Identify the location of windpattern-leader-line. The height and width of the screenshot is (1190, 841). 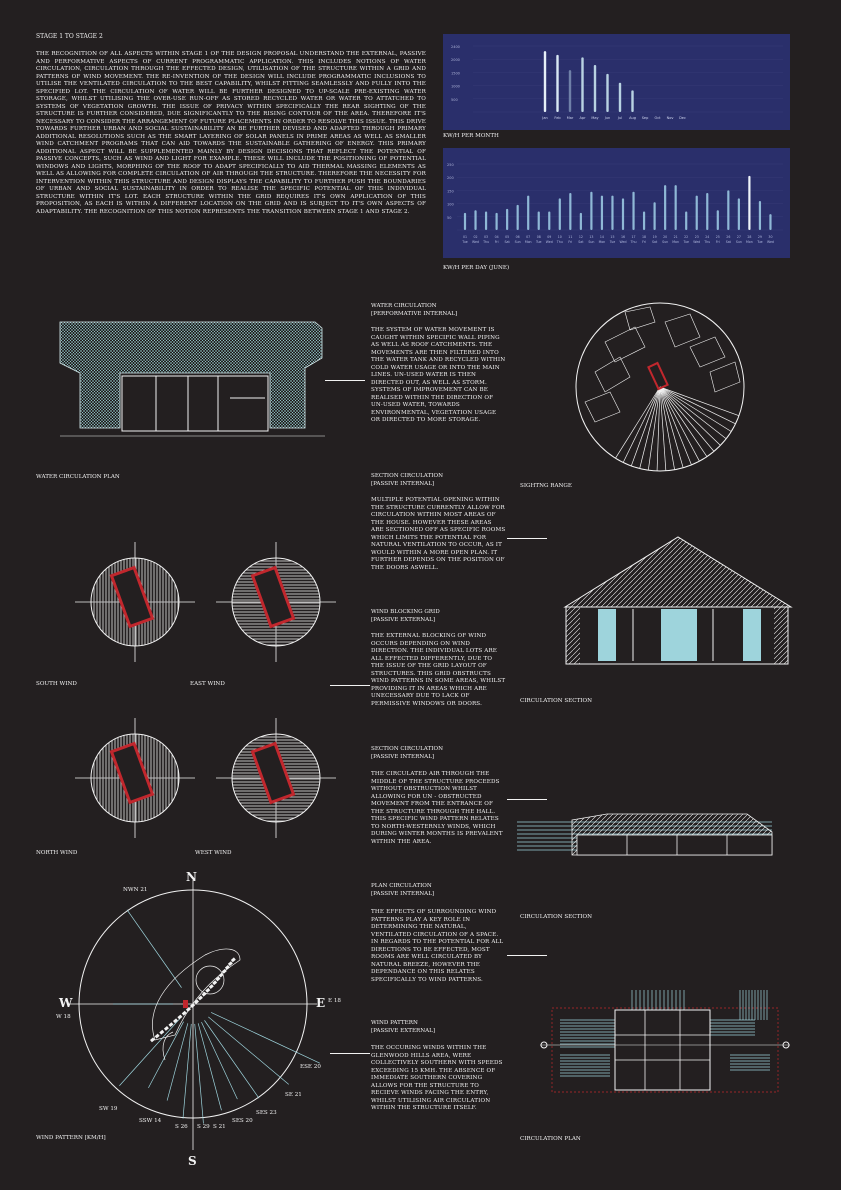
(350, 1053).